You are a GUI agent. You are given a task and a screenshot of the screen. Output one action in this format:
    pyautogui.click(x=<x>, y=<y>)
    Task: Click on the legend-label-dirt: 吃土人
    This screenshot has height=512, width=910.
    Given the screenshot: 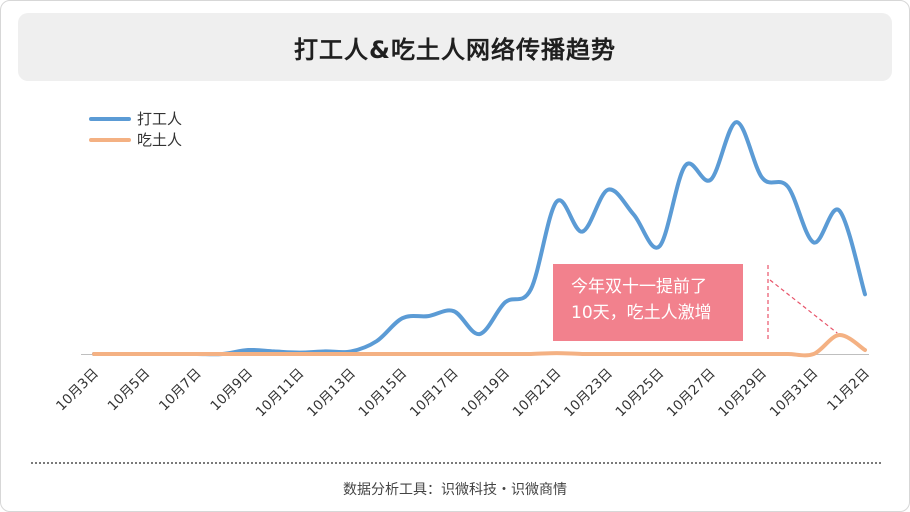 What is the action you would take?
    pyautogui.click(x=160, y=140)
    